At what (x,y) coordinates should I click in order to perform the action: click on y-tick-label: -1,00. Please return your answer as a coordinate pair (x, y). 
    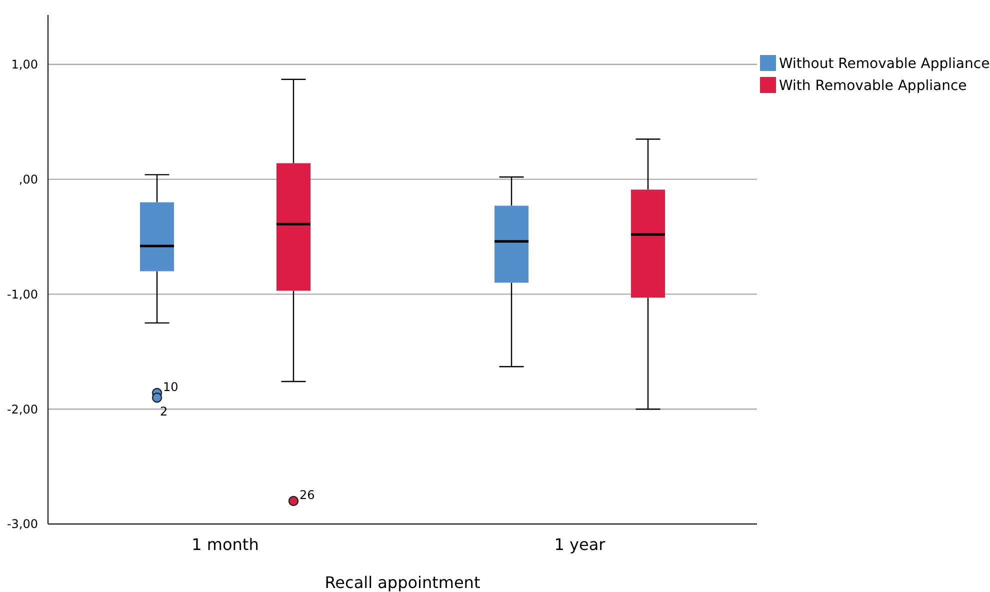
    Looking at the image, I should click on (22, 294).